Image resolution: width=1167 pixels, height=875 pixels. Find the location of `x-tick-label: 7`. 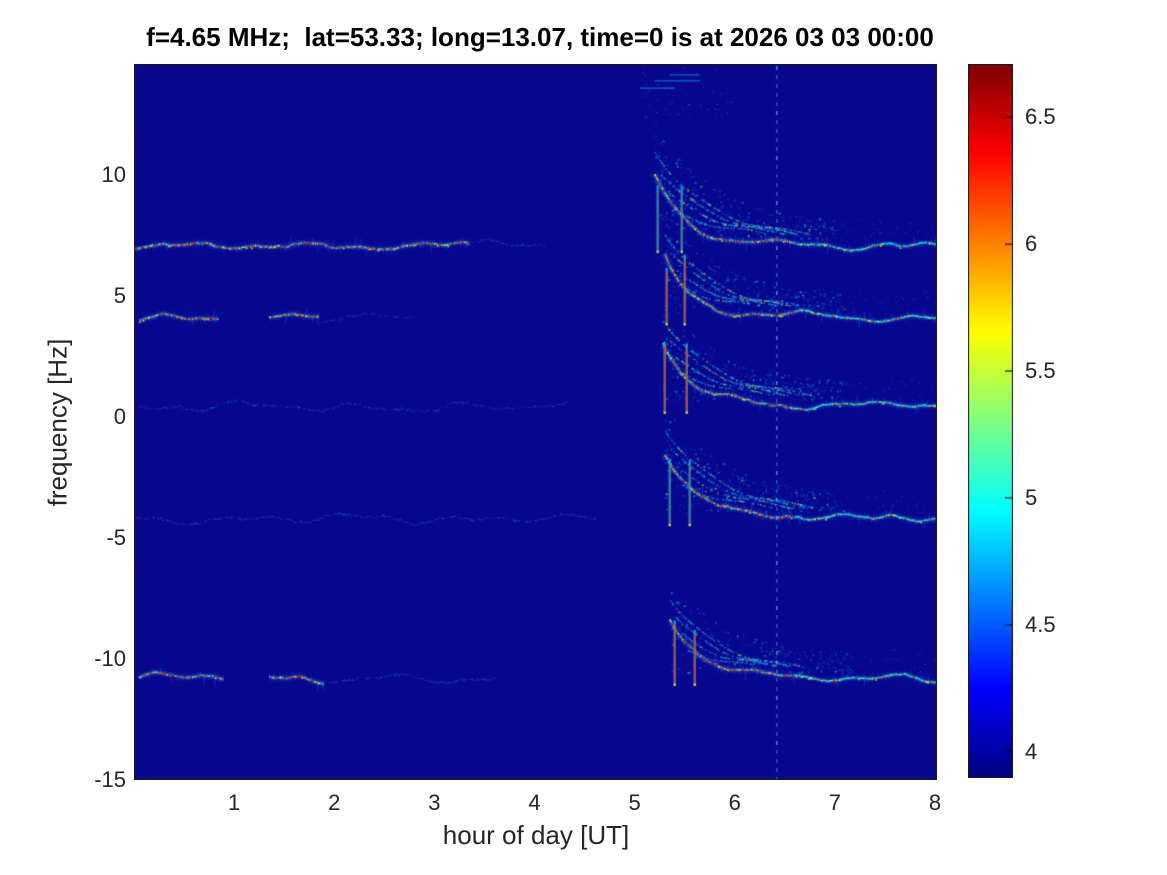

x-tick-label: 7 is located at coordinates (834, 802).